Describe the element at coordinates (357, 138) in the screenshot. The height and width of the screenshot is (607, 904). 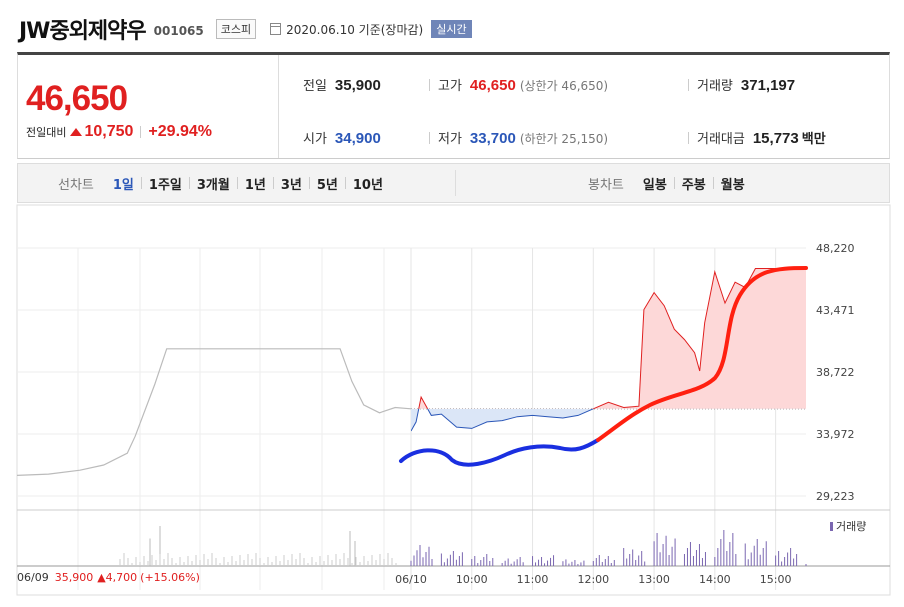
I see `stat-value: 34,900` at that location.